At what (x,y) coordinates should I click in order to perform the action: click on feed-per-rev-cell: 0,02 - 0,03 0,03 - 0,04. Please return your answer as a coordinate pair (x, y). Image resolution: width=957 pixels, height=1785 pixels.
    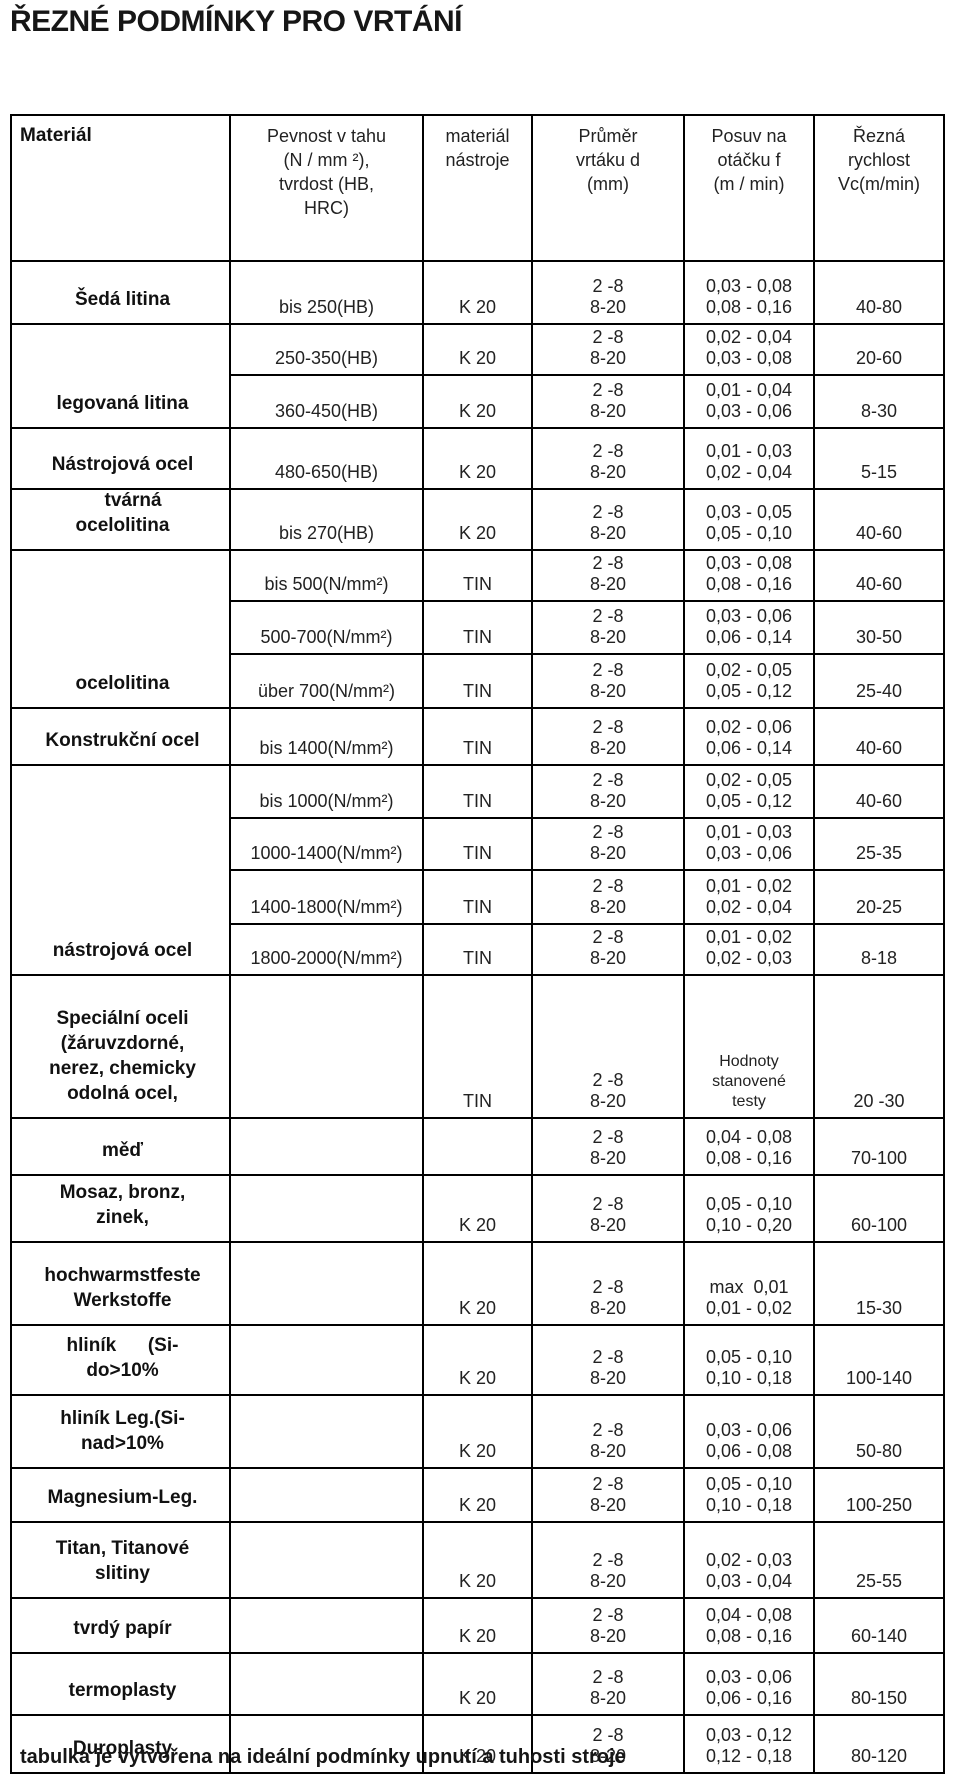
    Looking at the image, I should click on (749, 1560).